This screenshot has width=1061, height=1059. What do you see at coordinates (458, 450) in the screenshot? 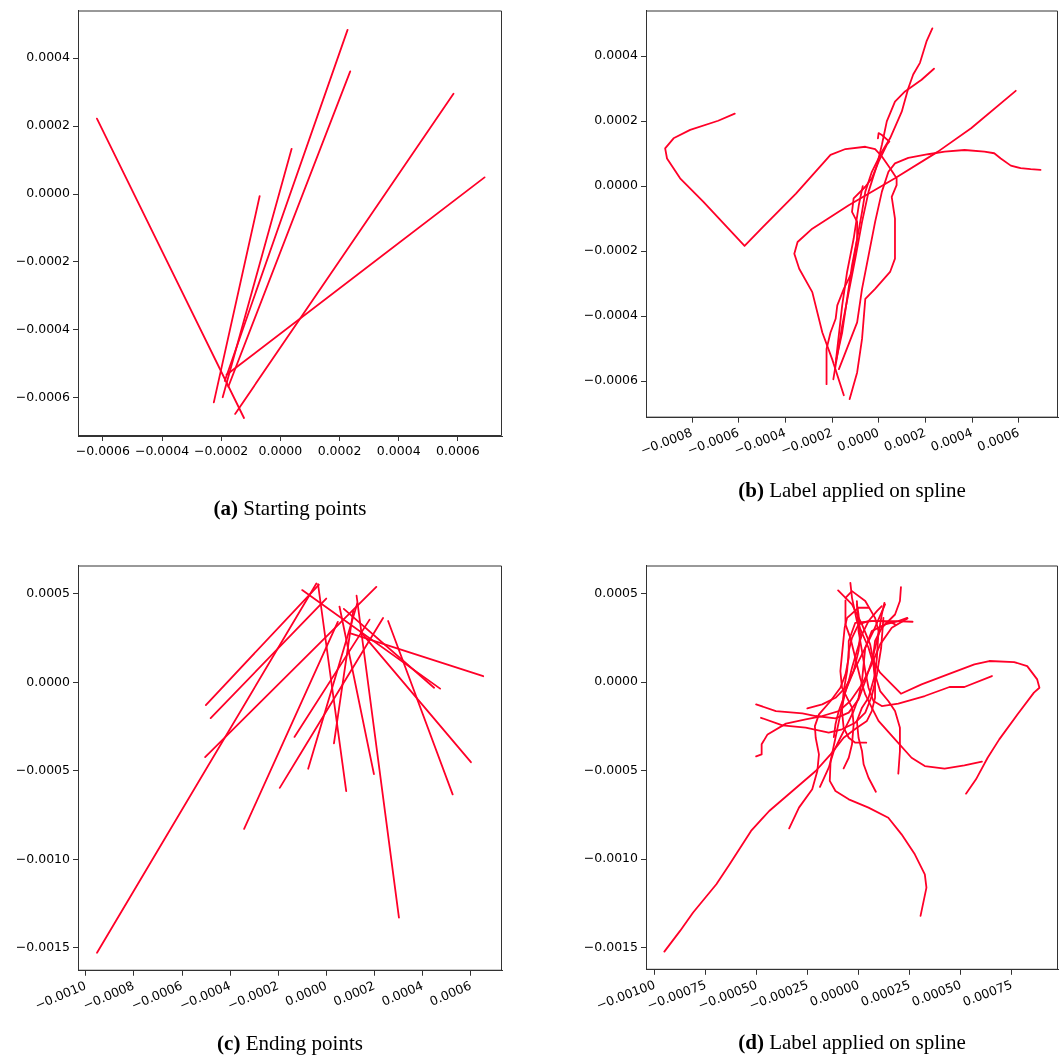
I see `x-tick-label: 0.0006` at bounding box center [458, 450].